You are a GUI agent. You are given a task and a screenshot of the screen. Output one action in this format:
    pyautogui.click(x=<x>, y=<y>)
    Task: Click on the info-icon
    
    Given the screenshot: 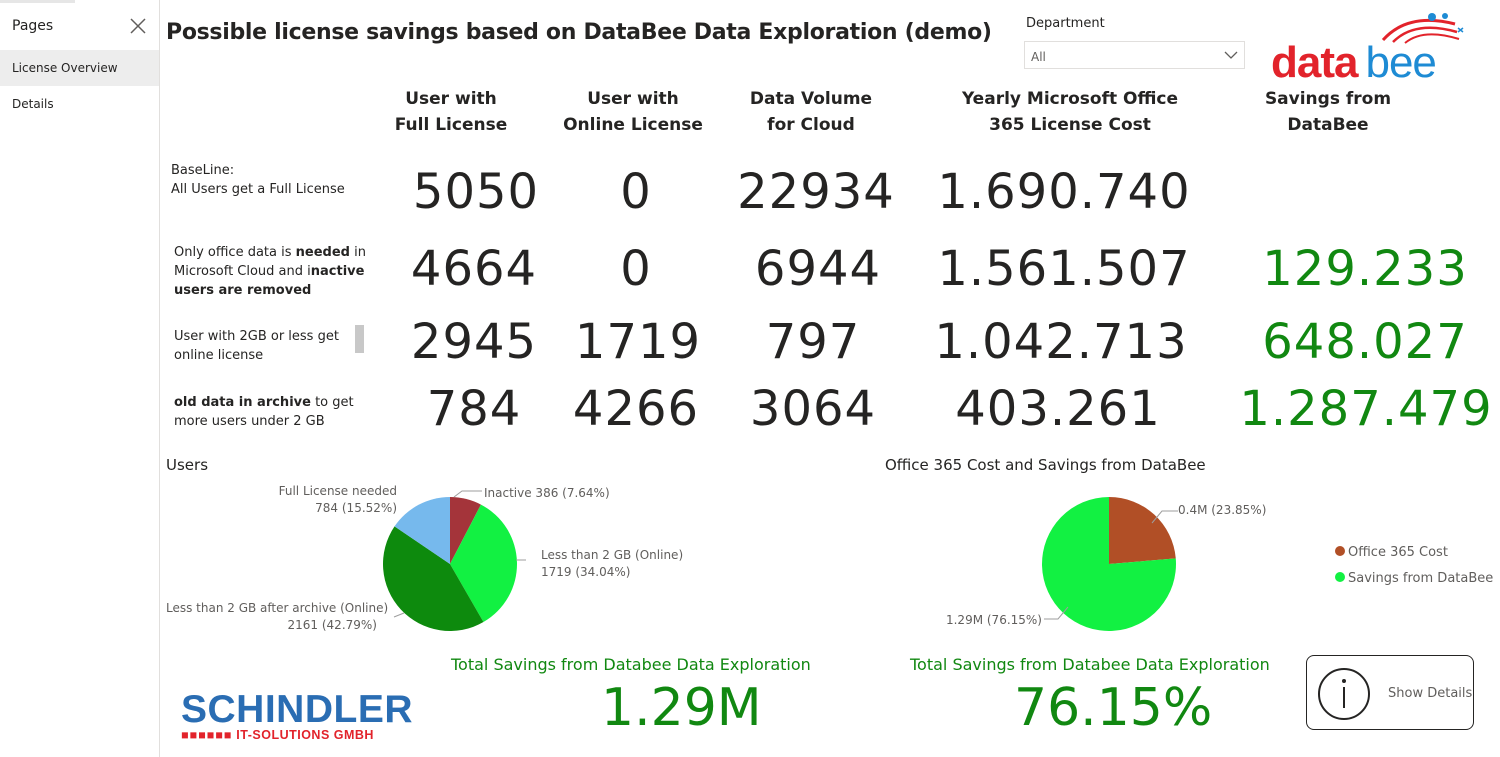 What is the action you would take?
    pyautogui.click(x=1344, y=694)
    